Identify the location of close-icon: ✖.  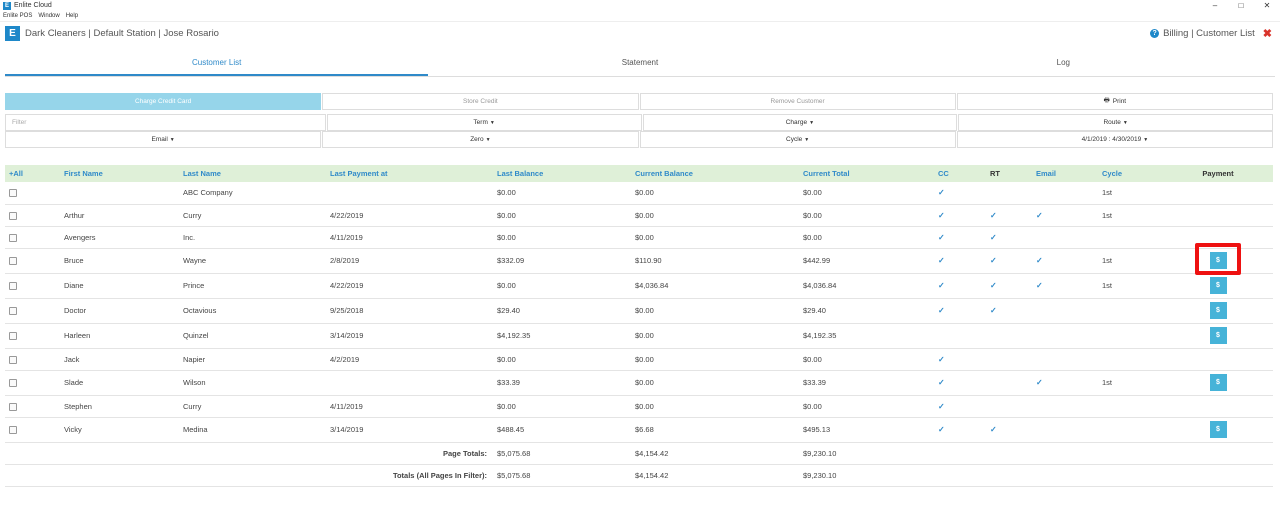
(1267, 34).